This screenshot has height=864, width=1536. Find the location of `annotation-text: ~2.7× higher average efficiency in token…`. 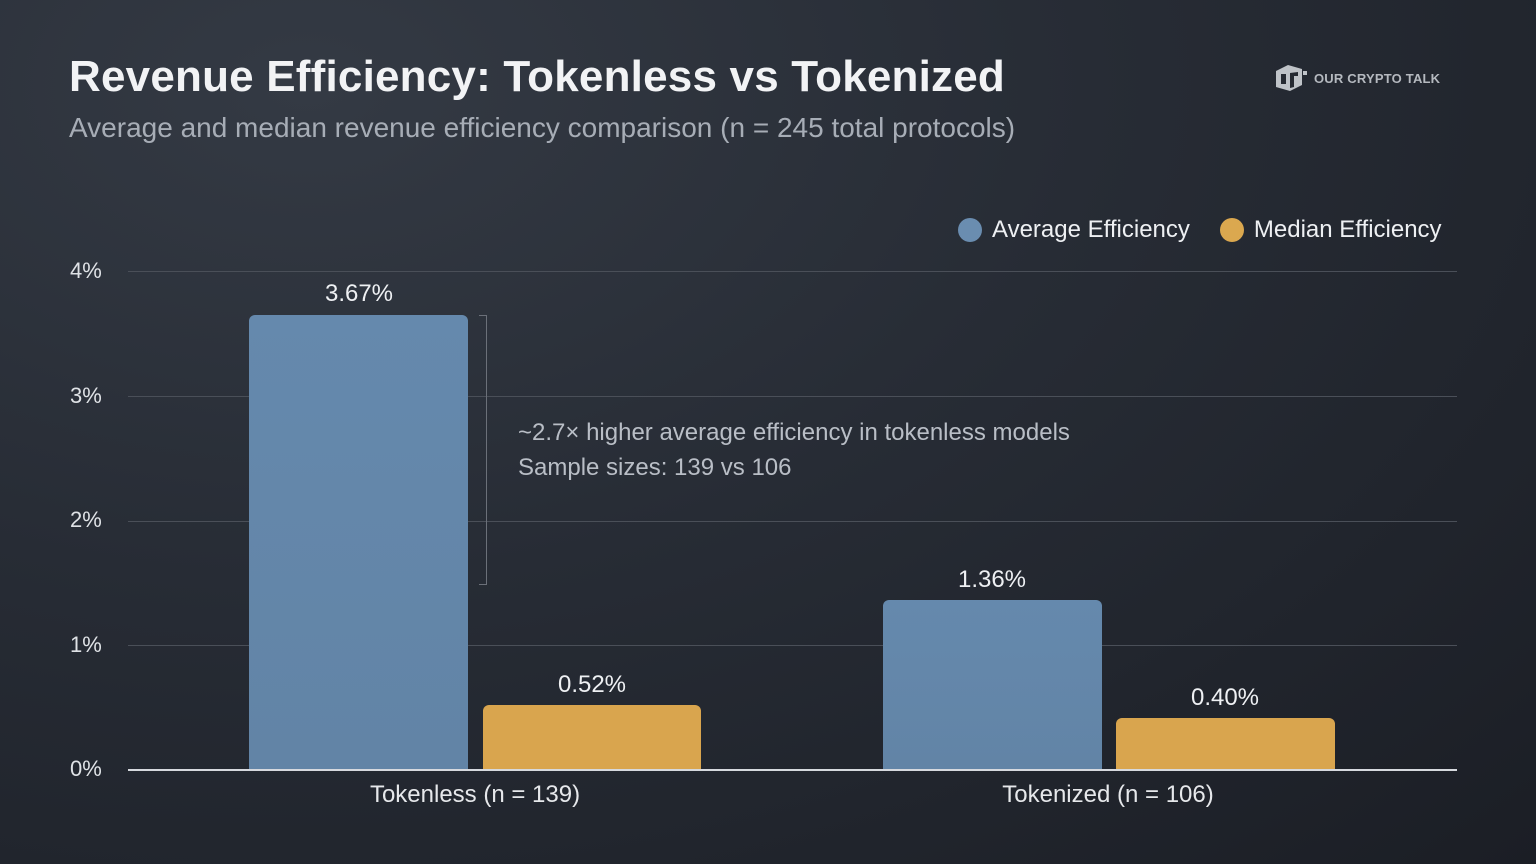

annotation-text: ~2.7× higher average efficiency in token… is located at coordinates (794, 450).